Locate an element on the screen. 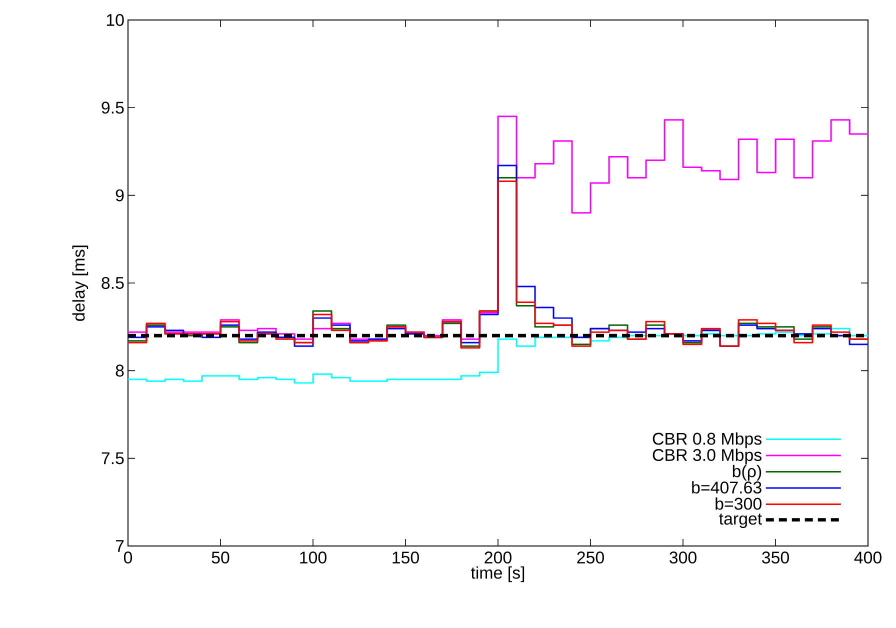  y-tick-label: 8 is located at coordinates (120, 370).